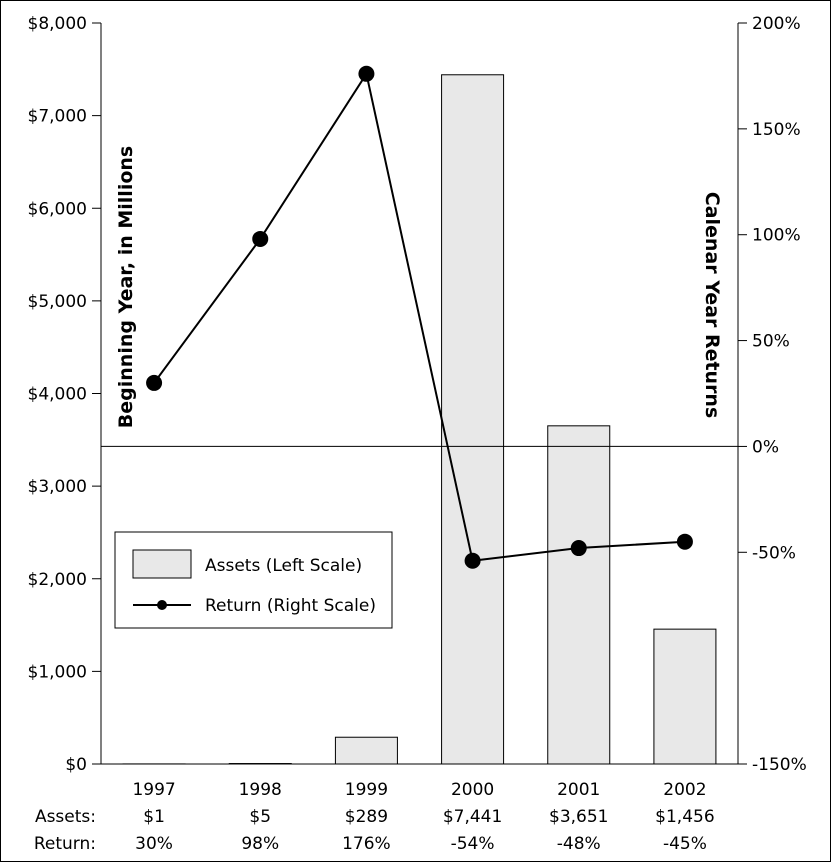  Describe the element at coordinates (162, 605) in the screenshot. I see `legend-marker` at that location.